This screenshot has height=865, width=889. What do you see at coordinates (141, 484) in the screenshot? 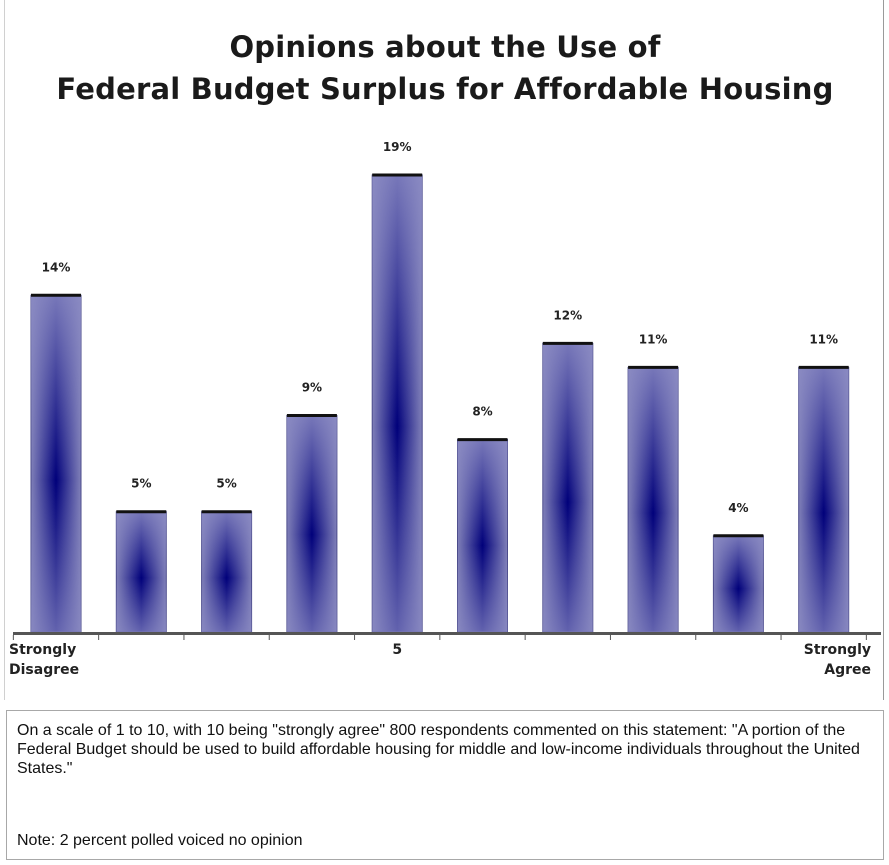
I see `data-label-2: 5%` at bounding box center [141, 484].